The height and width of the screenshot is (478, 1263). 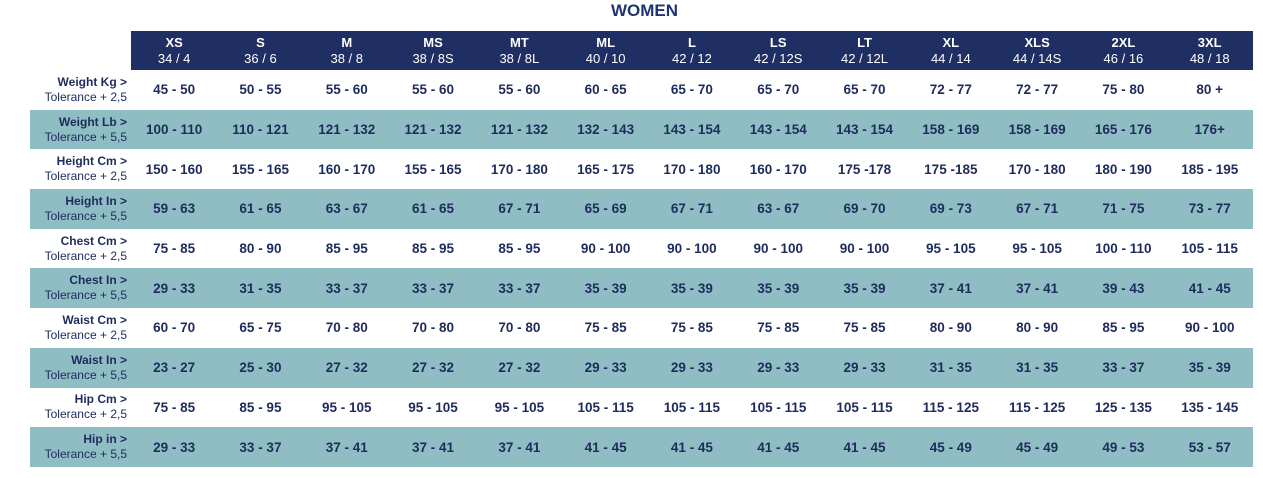 What do you see at coordinates (951, 42) in the screenshot?
I see `size-name: XL` at bounding box center [951, 42].